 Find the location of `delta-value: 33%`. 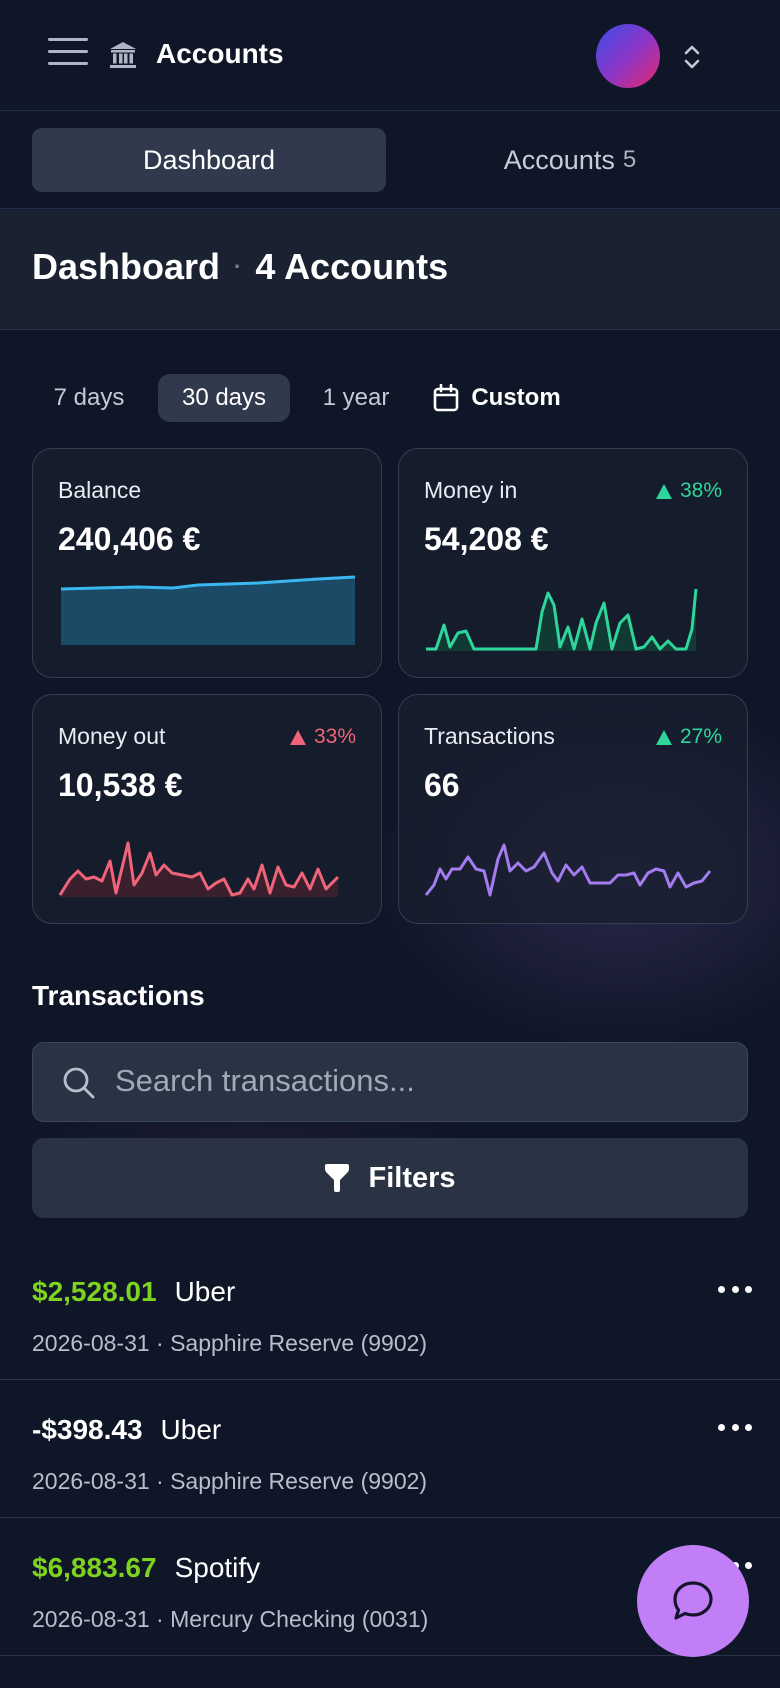

delta-value: 33% is located at coordinates (334, 736).